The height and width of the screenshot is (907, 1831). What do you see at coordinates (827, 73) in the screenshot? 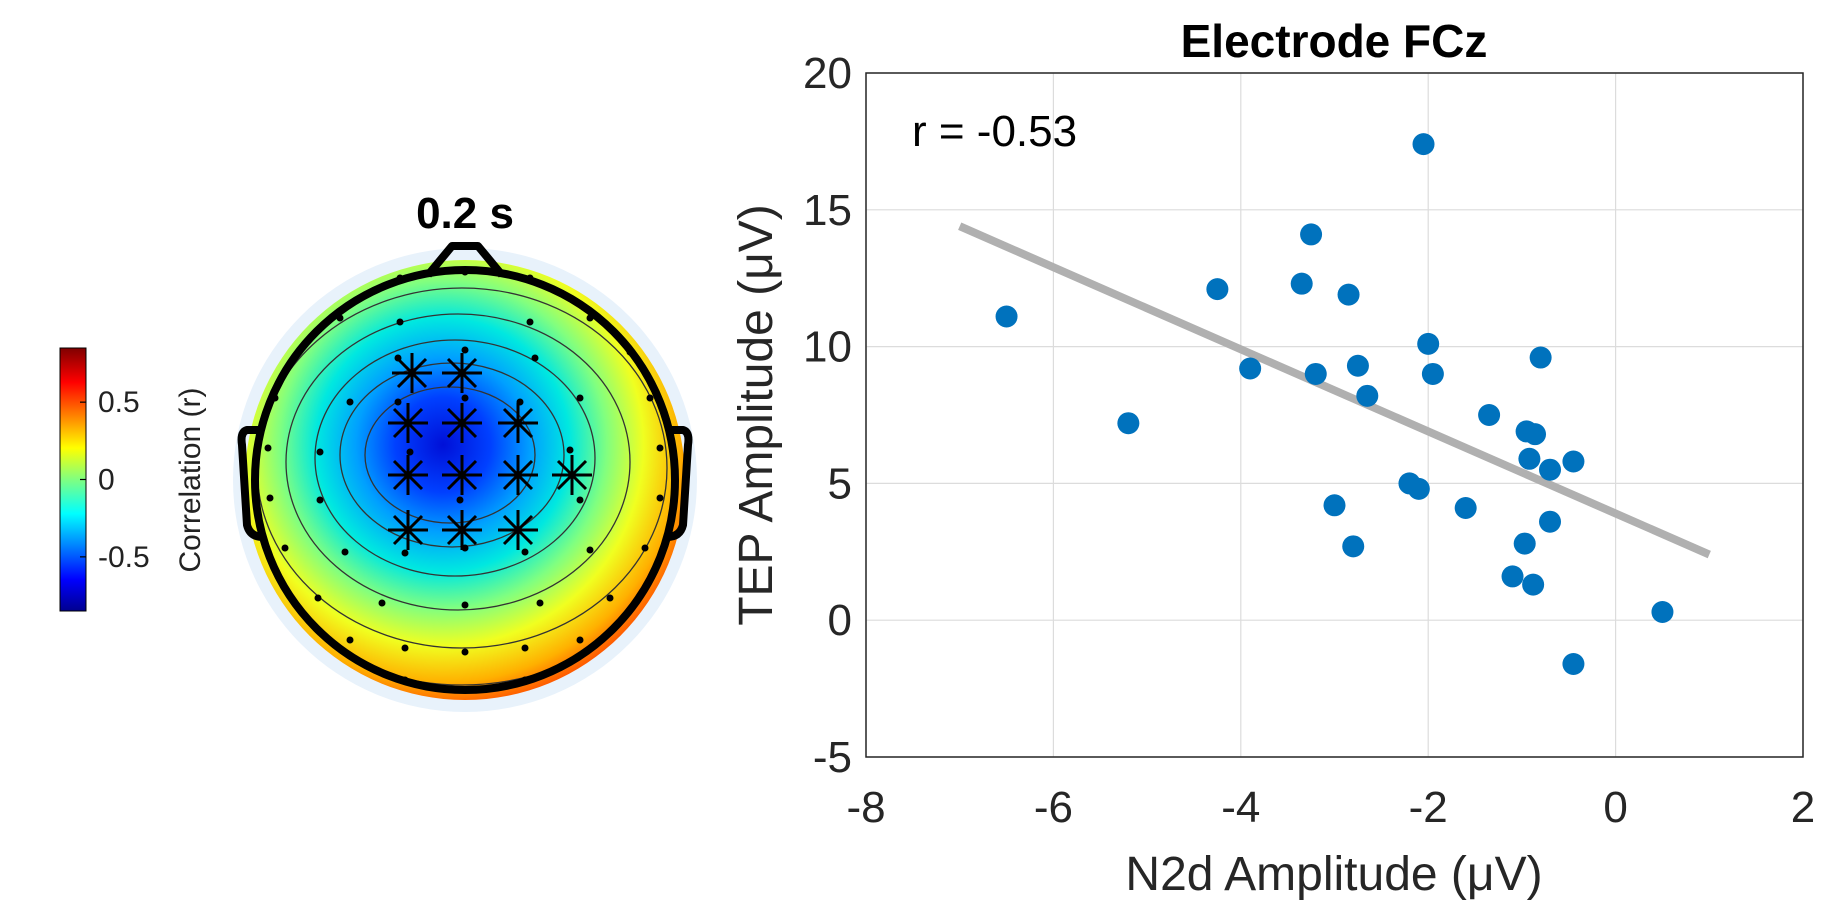
I see `y-tick-label: 20` at bounding box center [827, 73].